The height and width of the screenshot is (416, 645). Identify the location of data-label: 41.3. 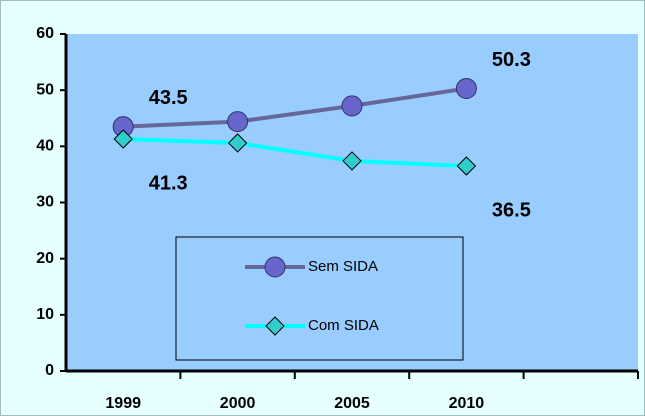
(168, 183).